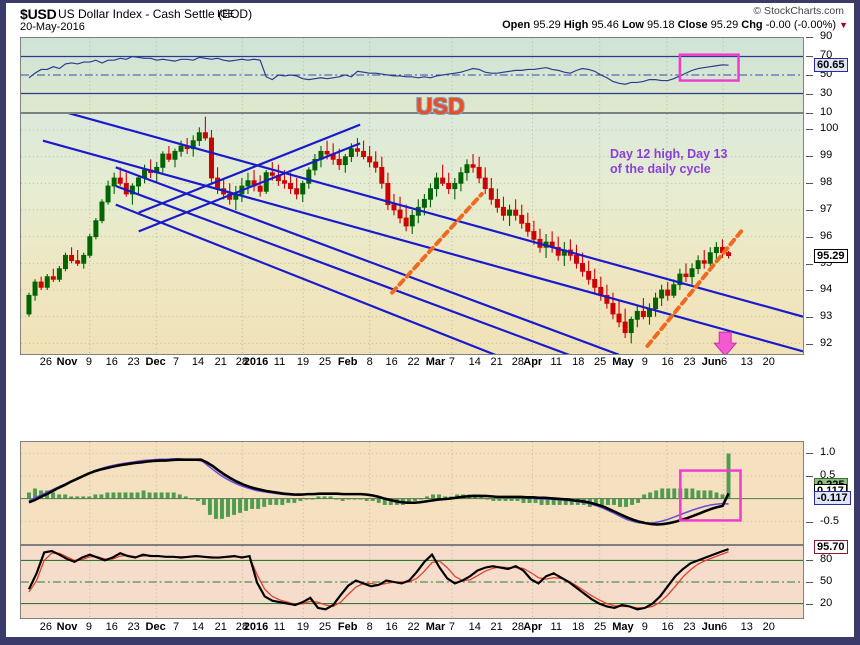 The image size is (860, 645). What do you see at coordinates (578, 362) in the screenshot?
I see `x-axis-tick-label: 18` at bounding box center [578, 362].